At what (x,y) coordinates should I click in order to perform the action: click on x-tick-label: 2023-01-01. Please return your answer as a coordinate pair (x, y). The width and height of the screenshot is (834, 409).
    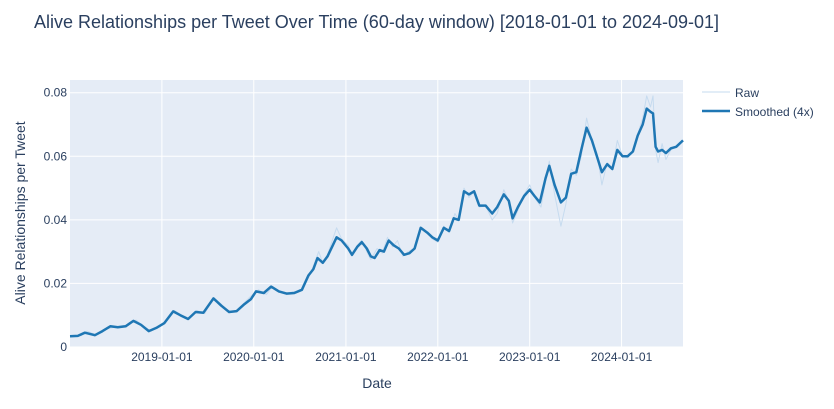
    Looking at the image, I should click on (530, 357).